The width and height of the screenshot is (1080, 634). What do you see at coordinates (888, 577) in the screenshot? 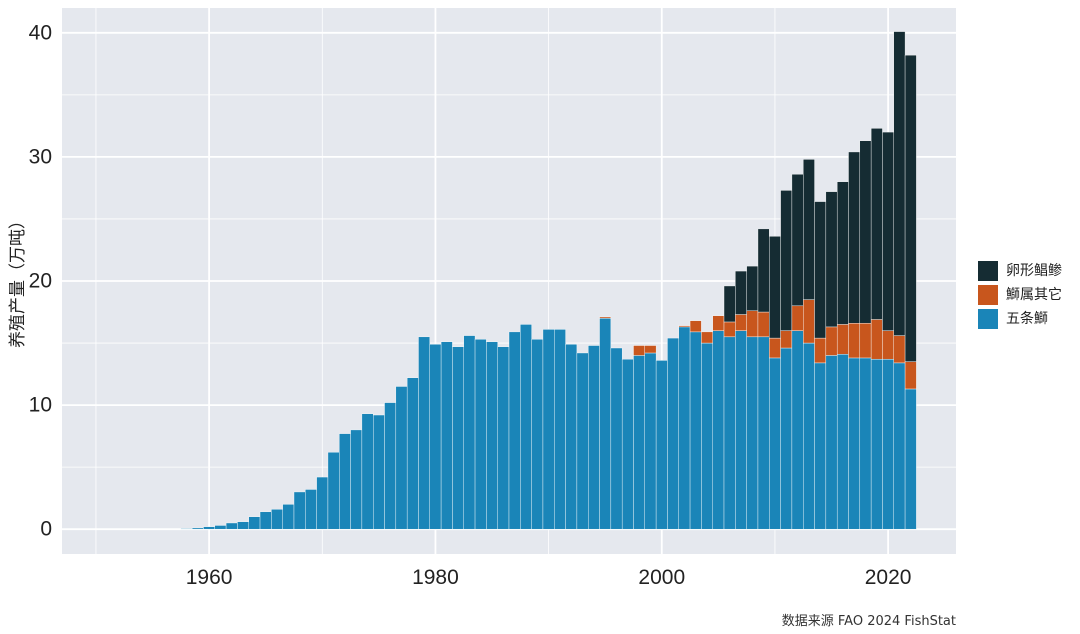
I see `x-tick-label: 2020` at bounding box center [888, 577].